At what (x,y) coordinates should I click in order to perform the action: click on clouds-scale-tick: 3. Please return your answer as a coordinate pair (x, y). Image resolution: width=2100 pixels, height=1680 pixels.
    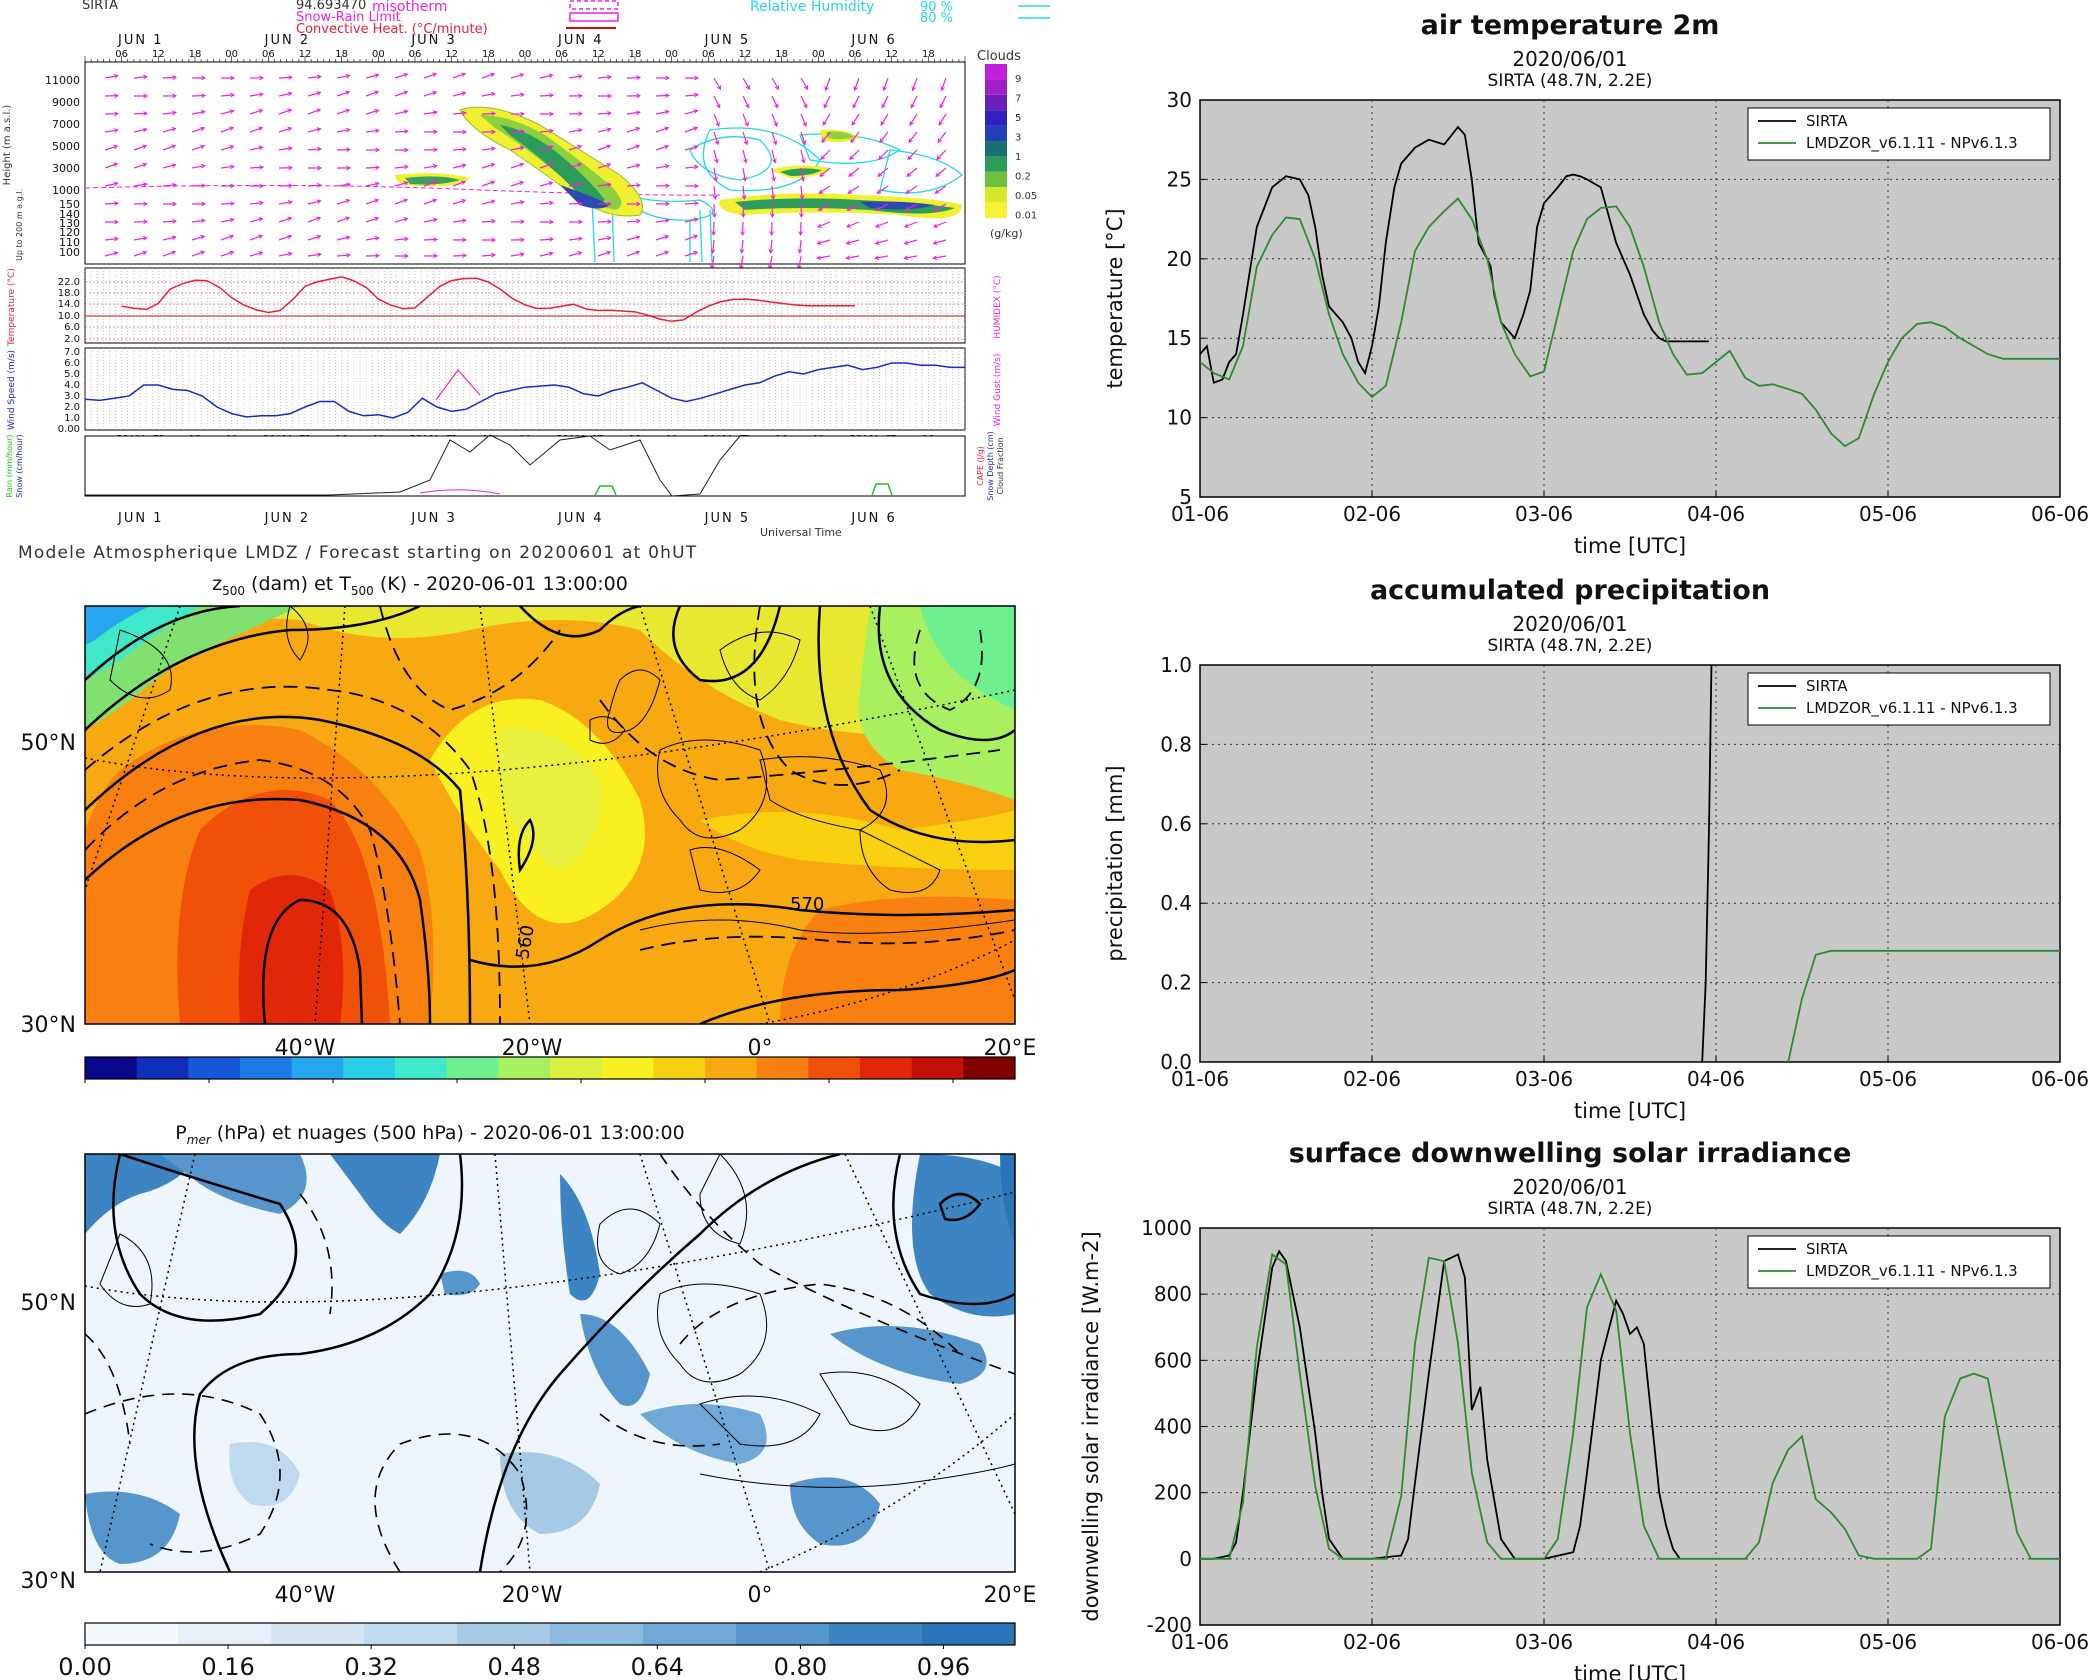
    Looking at the image, I should click on (1018, 138).